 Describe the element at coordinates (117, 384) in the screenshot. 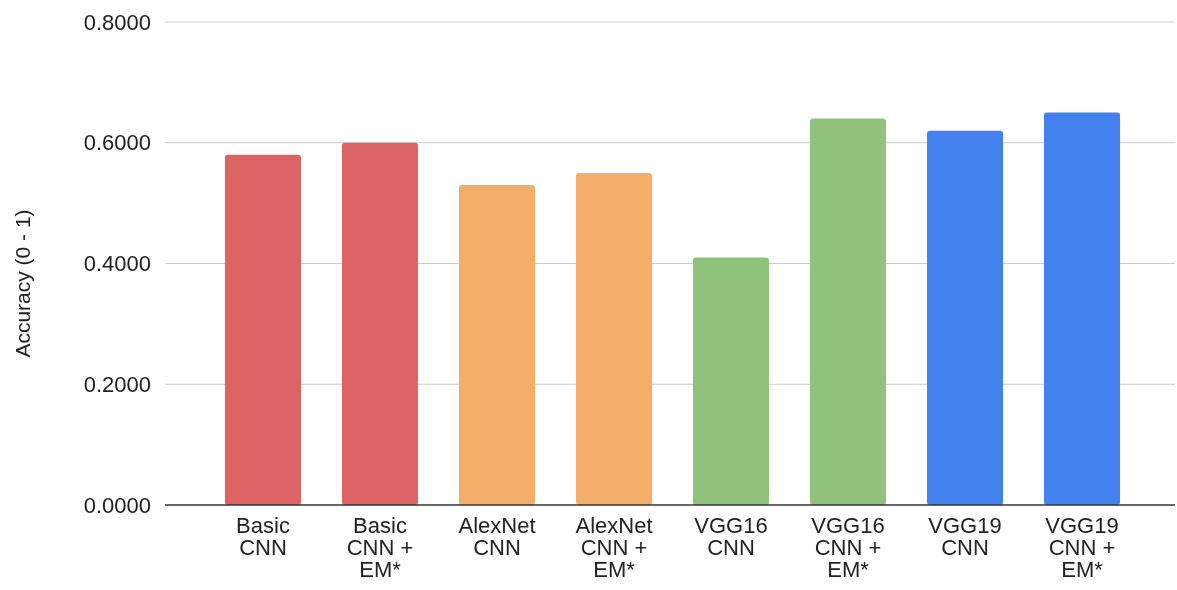

I see `y-tick-label: 0.2000` at that location.